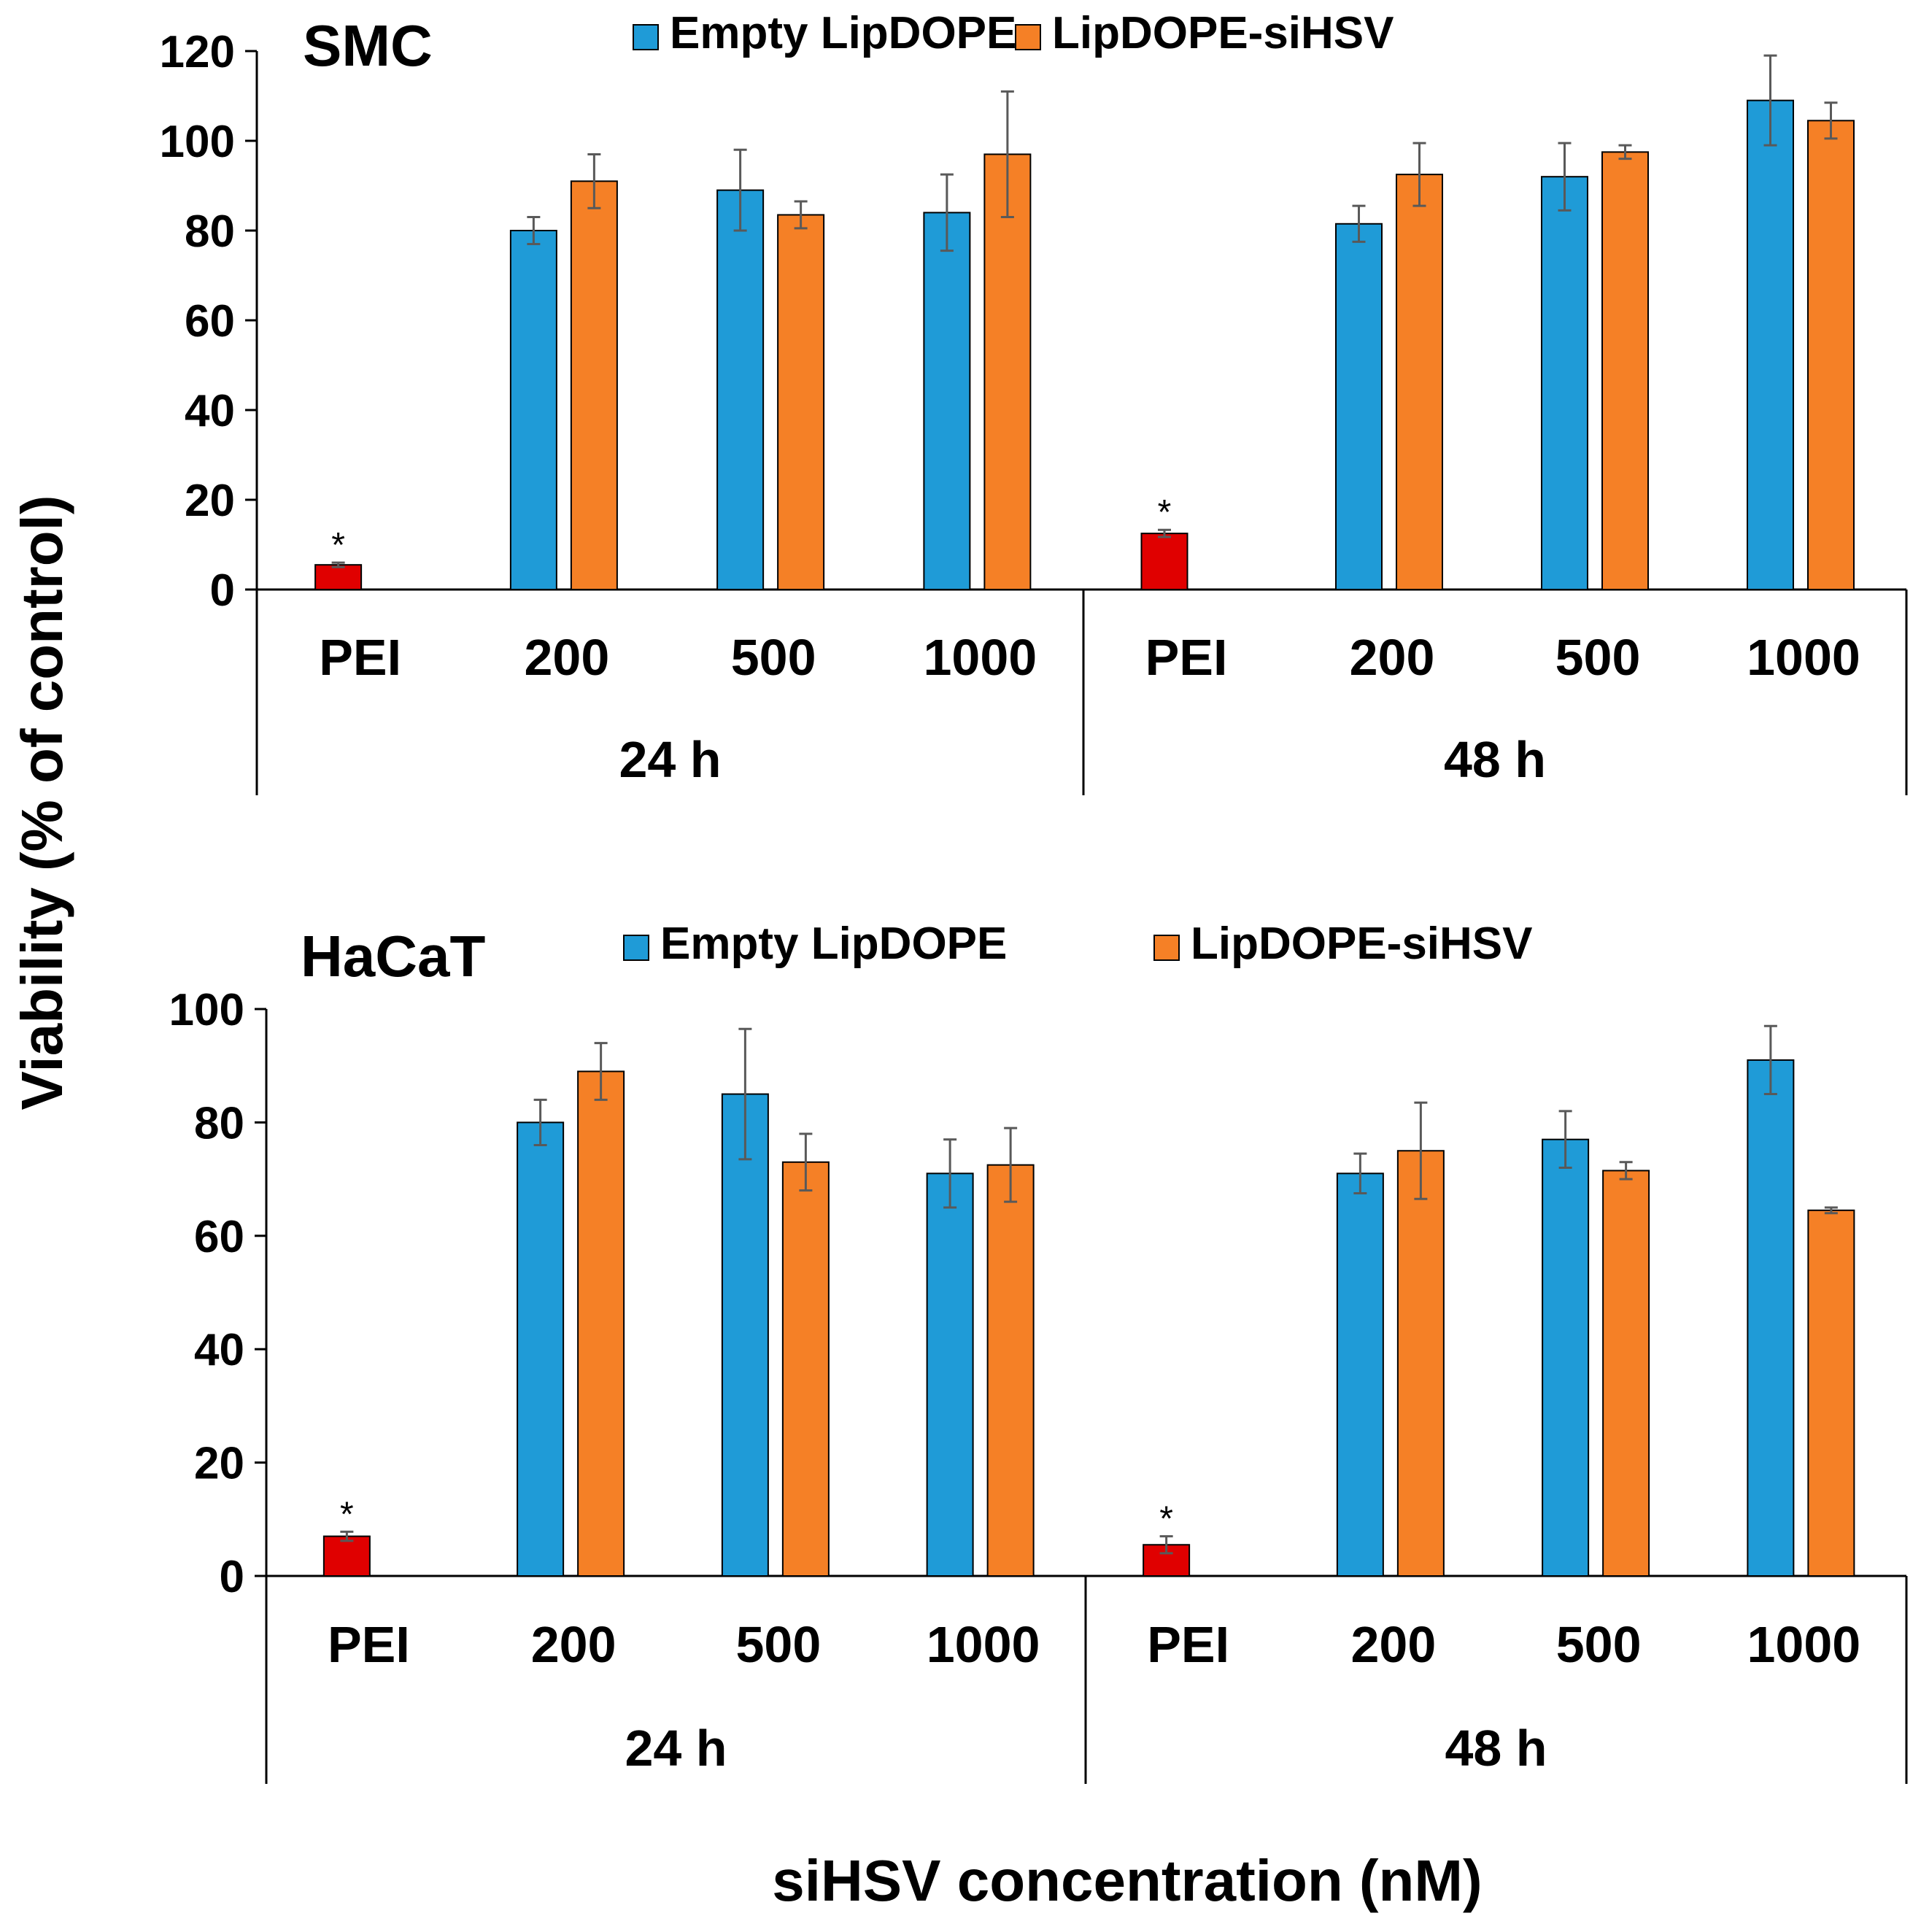  What do you see at coordinates (393, 956) in the screenshot?
I see `panel-title: HaCaT` at bounding box center [393, 956].